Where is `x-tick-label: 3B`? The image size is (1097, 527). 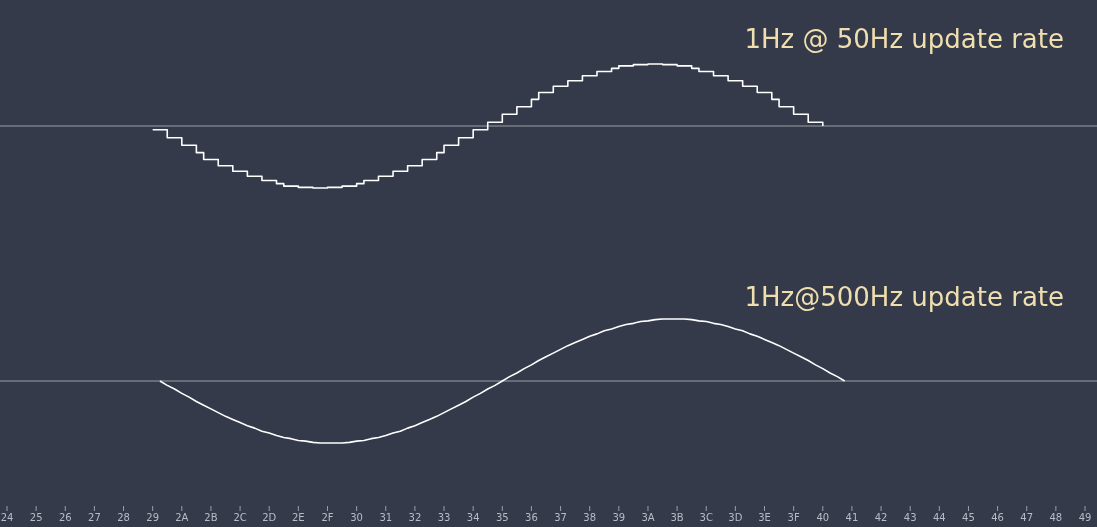
x-tick-label: 3B is located at coordinates (677, 517).